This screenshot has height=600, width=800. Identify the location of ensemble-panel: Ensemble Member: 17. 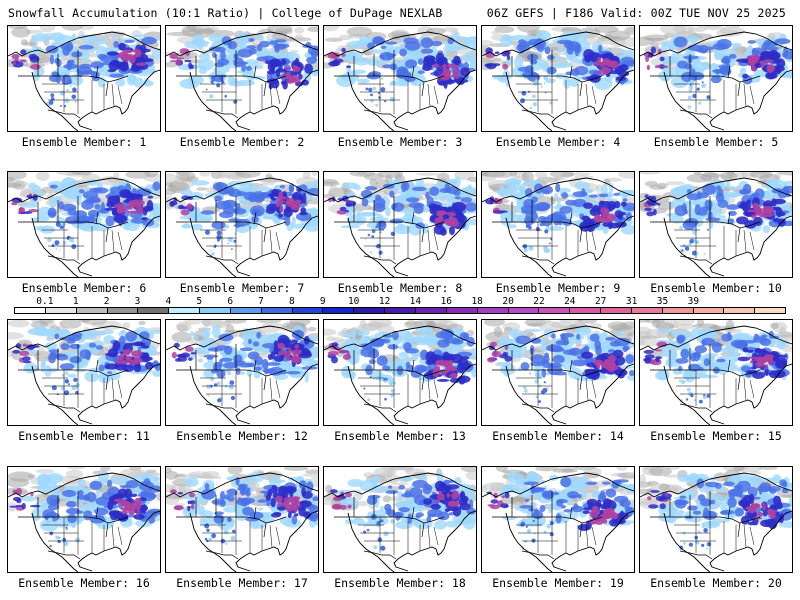
(242, 529).